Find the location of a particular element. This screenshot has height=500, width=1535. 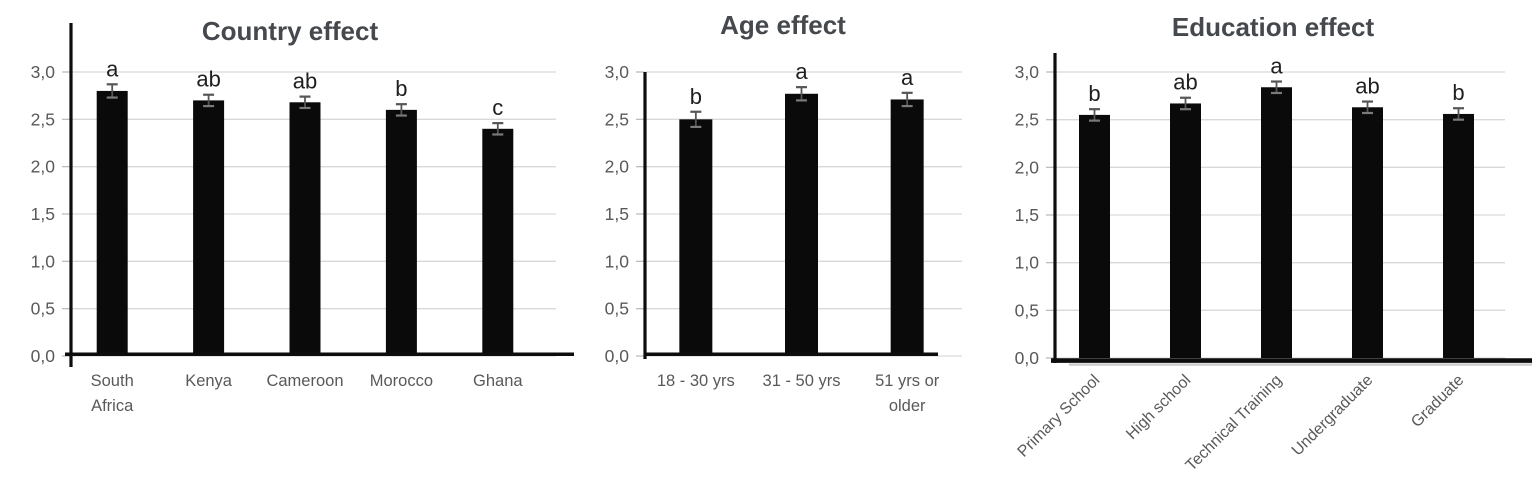

x-category-label: 51 yrs or is located at coordinates (907, 381).